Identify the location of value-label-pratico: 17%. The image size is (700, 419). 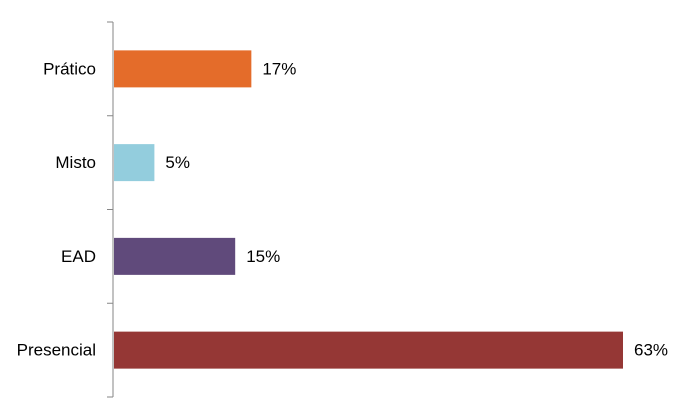
(279, 68).